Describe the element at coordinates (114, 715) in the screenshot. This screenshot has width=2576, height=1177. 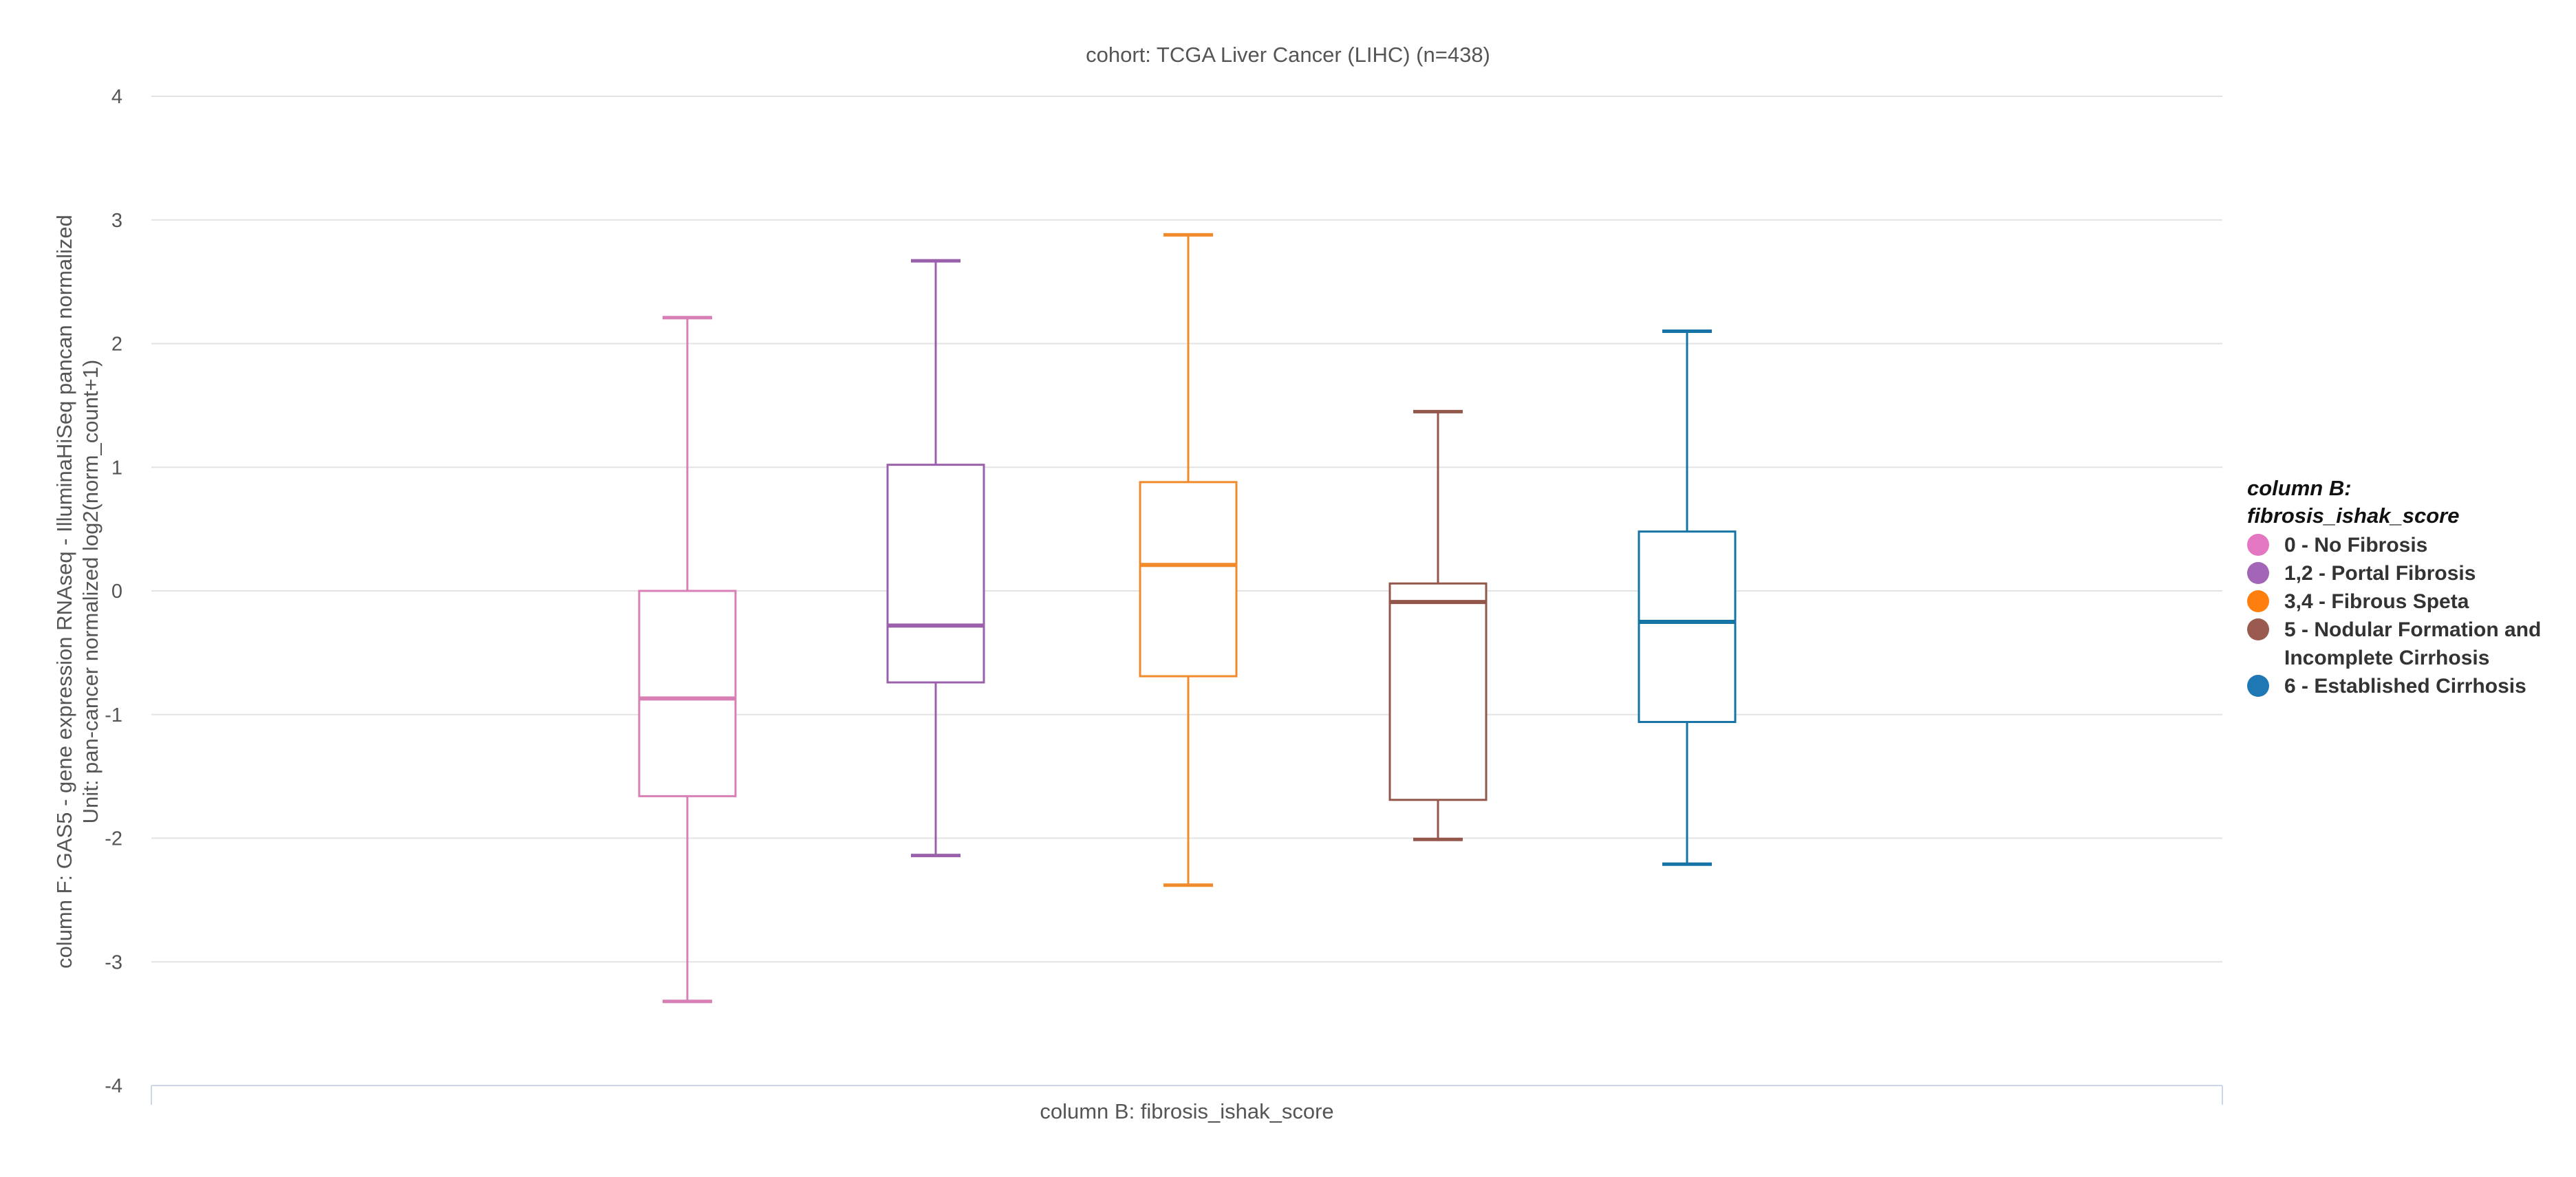
I see `y-tick-label: -1` at that location.